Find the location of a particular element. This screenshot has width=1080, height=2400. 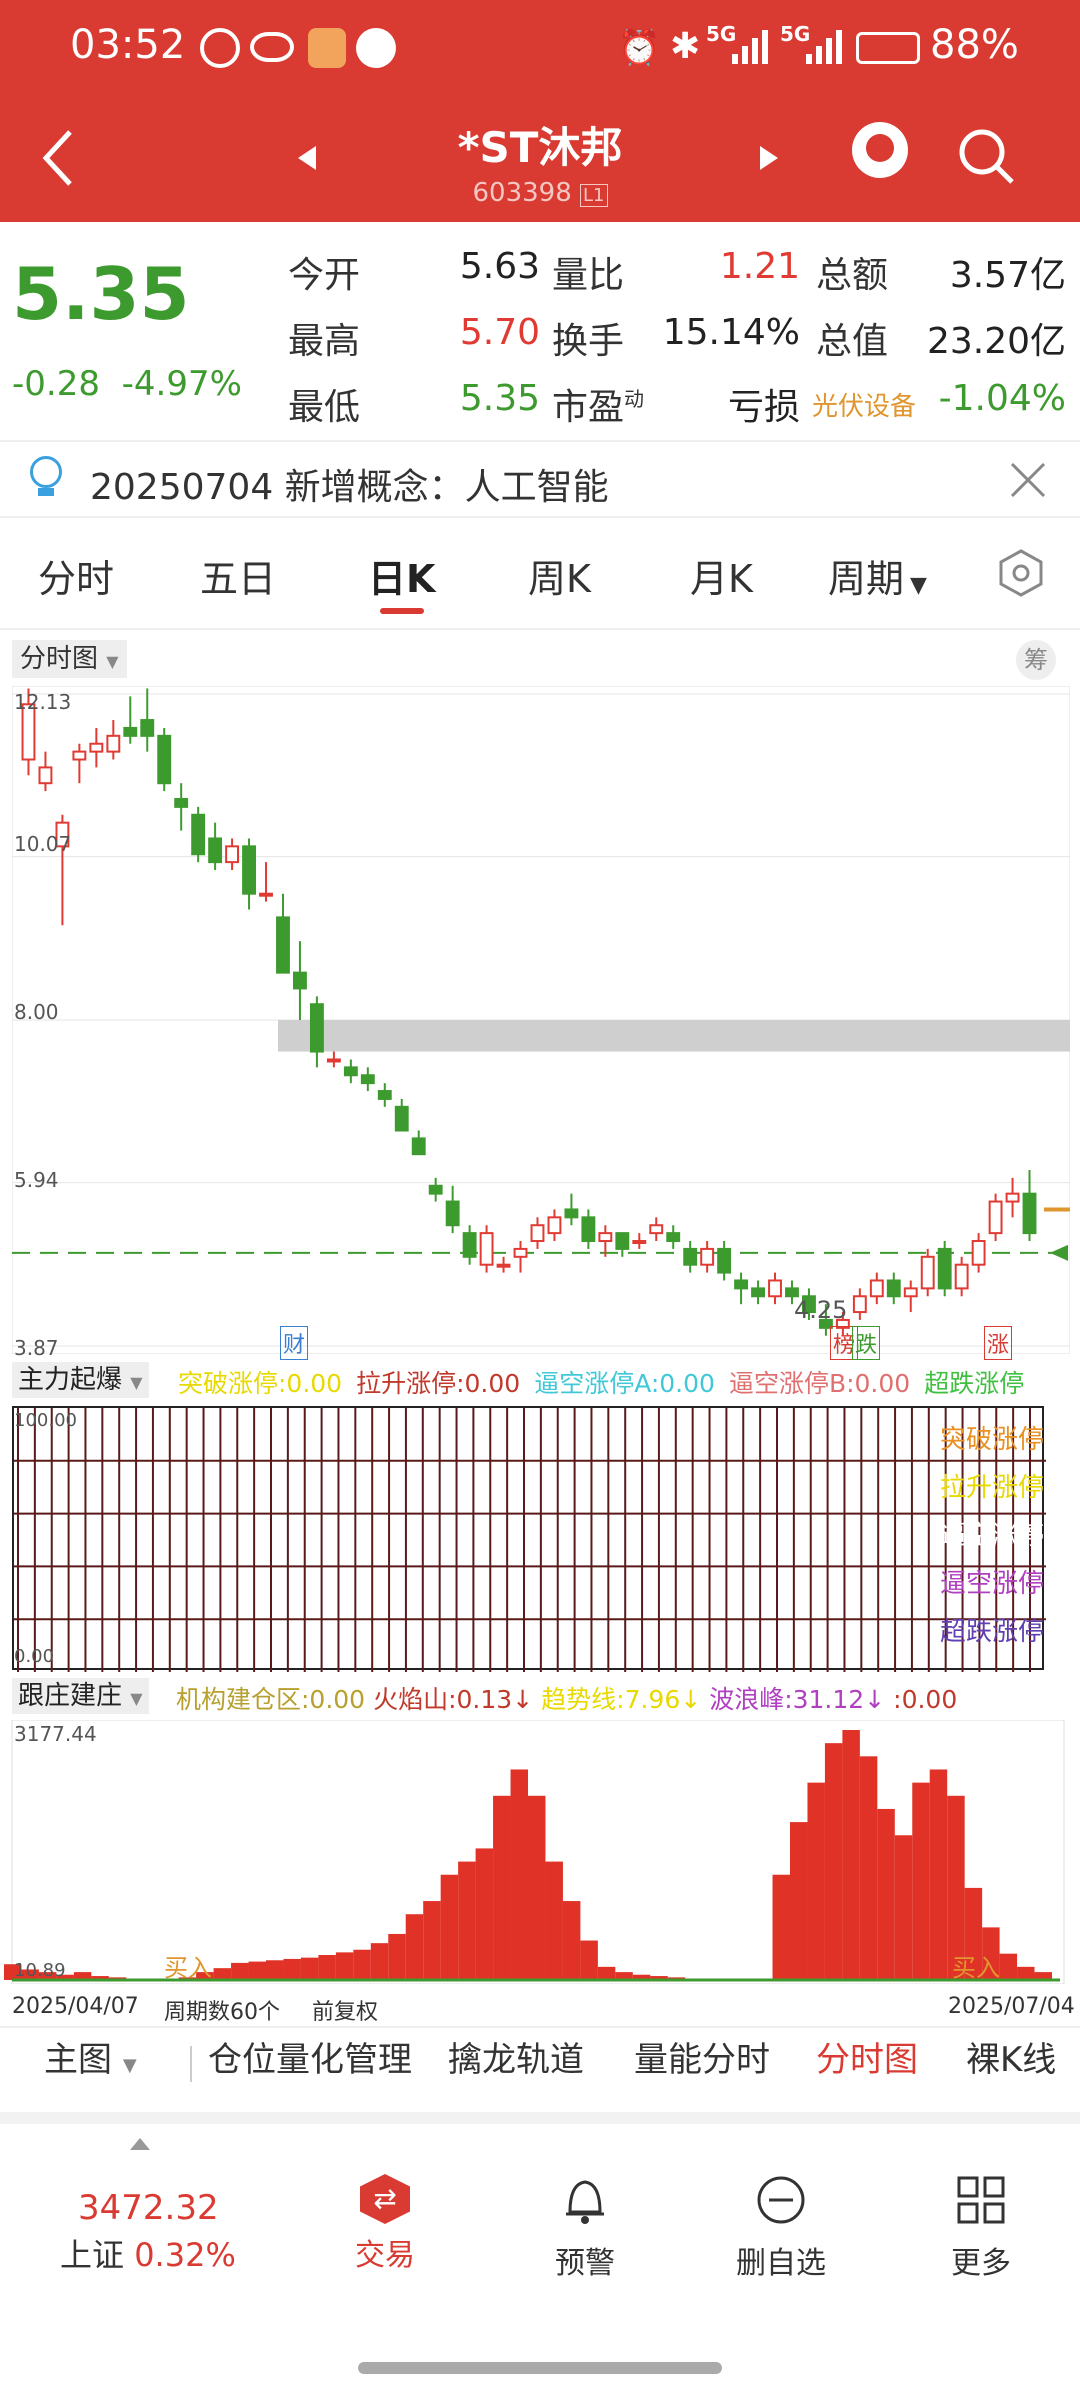

chip-distribution-button: 筹 is located at coordinates (1036, 660).